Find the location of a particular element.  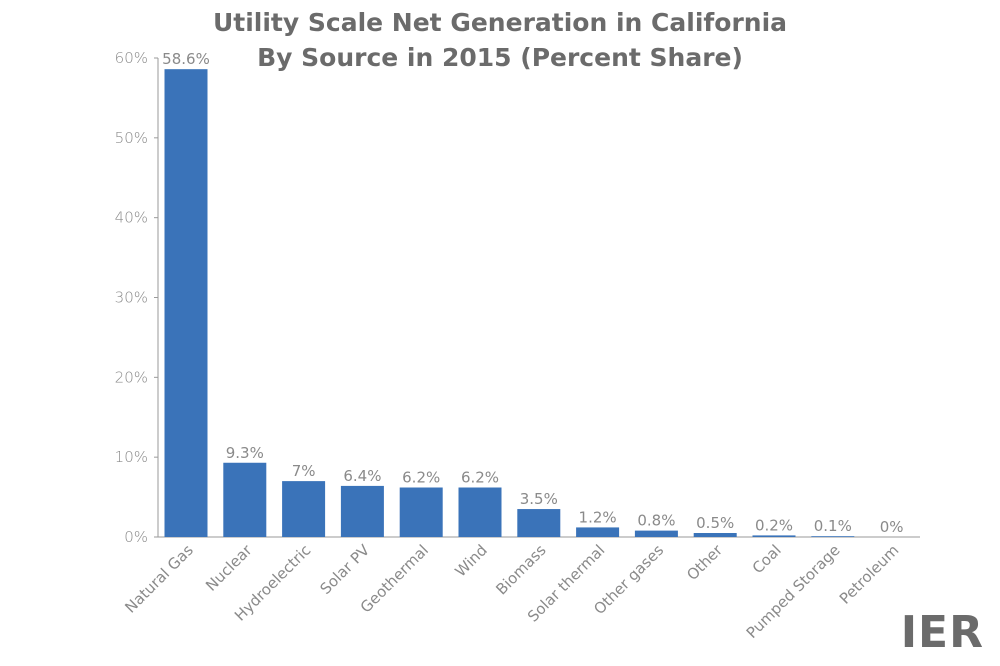

category-label: Biomass is located at coordinates (520, 569).